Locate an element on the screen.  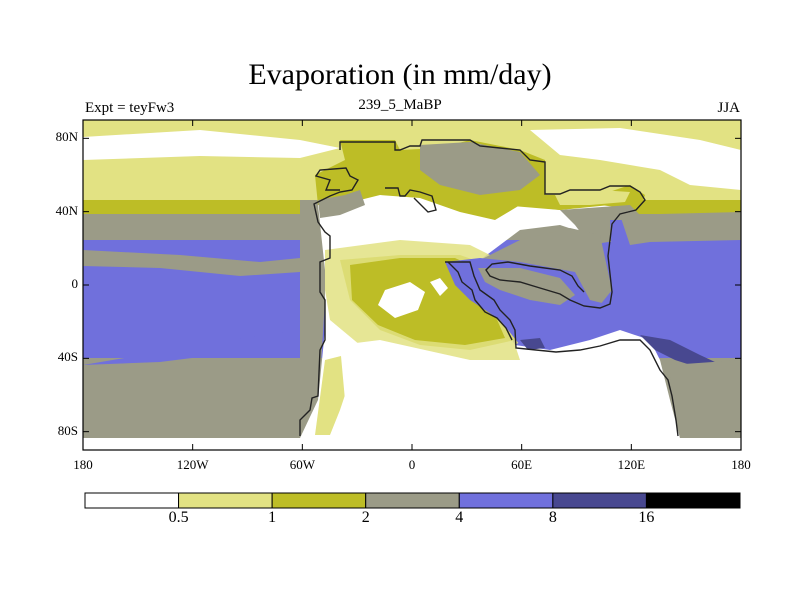
coastline-tethys-inner is located at coordinates (480, 301).